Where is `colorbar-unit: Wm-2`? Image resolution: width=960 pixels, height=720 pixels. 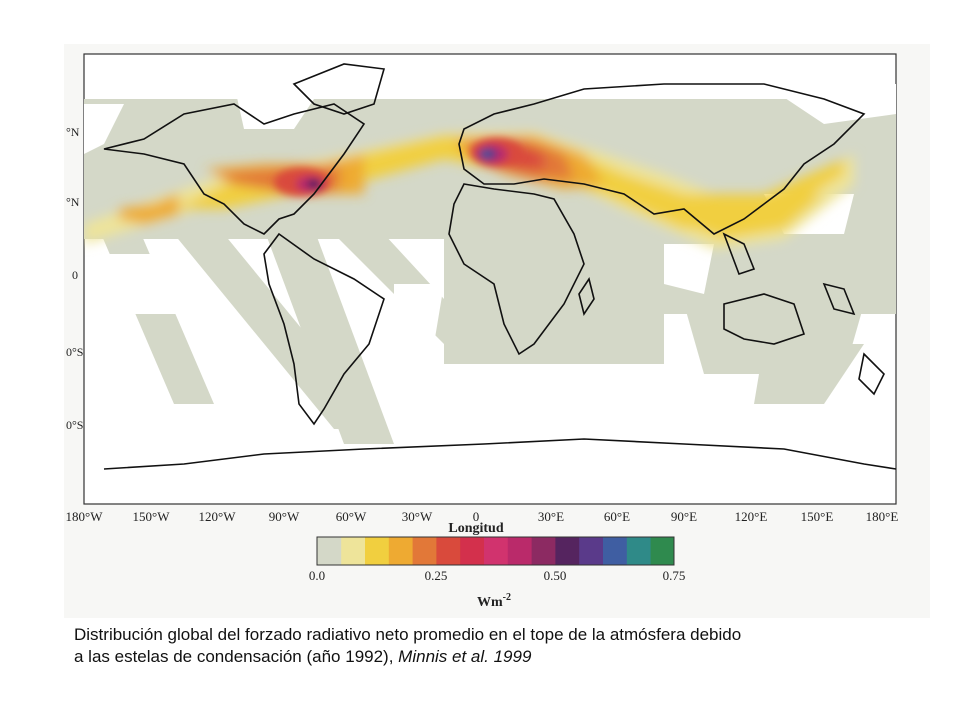
colorbar-unit: Wm-2 is located at coordinates (494, 601).